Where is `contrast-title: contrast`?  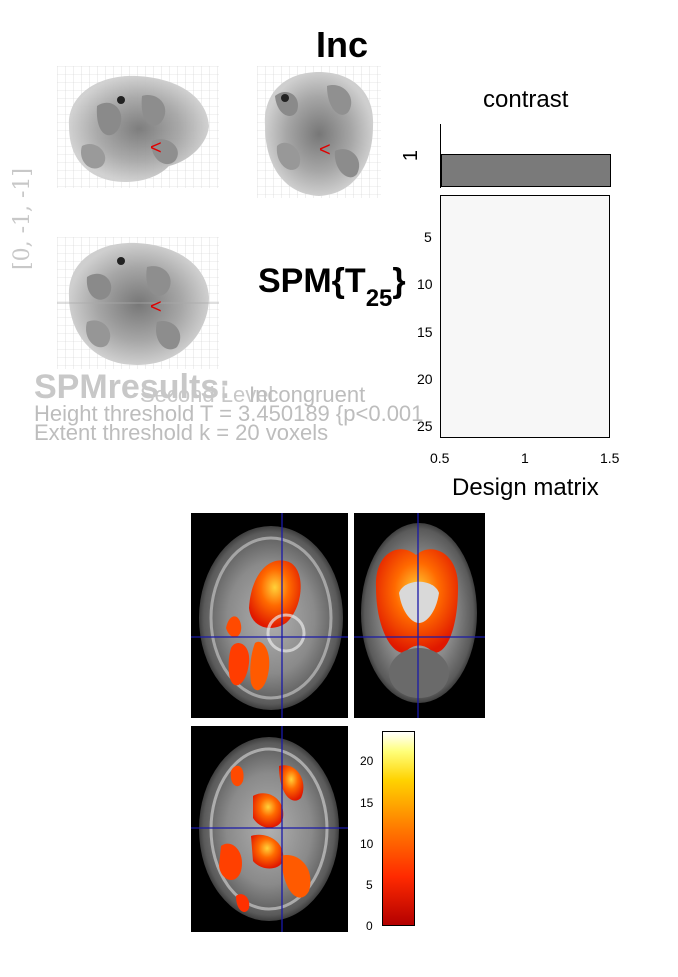
contrast-title: contrast is located at coordinates (526, 99).